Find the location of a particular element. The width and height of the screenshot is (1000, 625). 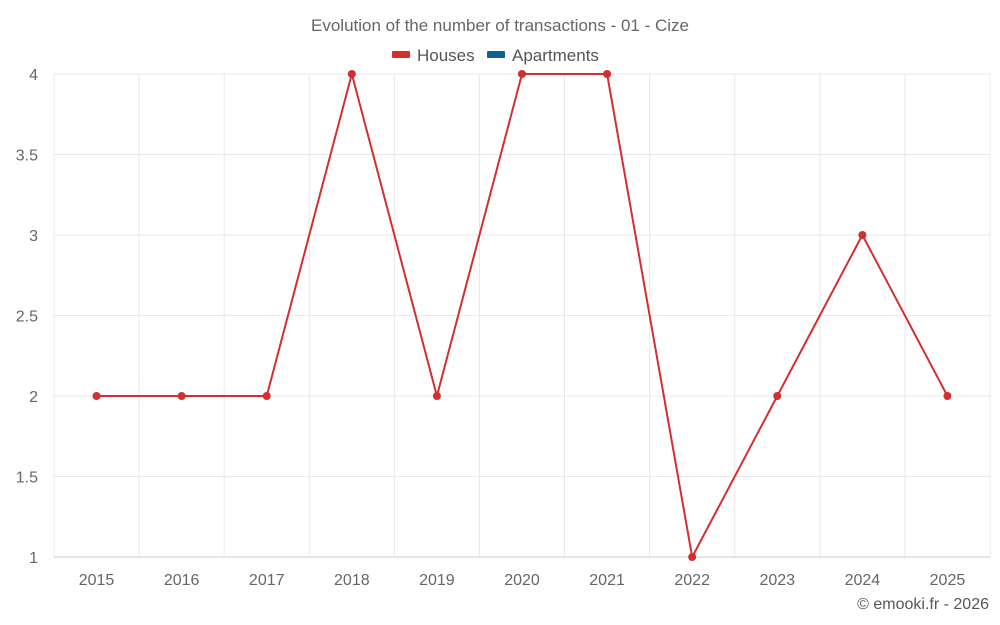

legend-label-apartments: Apartments is located at coordinates (555, 55).